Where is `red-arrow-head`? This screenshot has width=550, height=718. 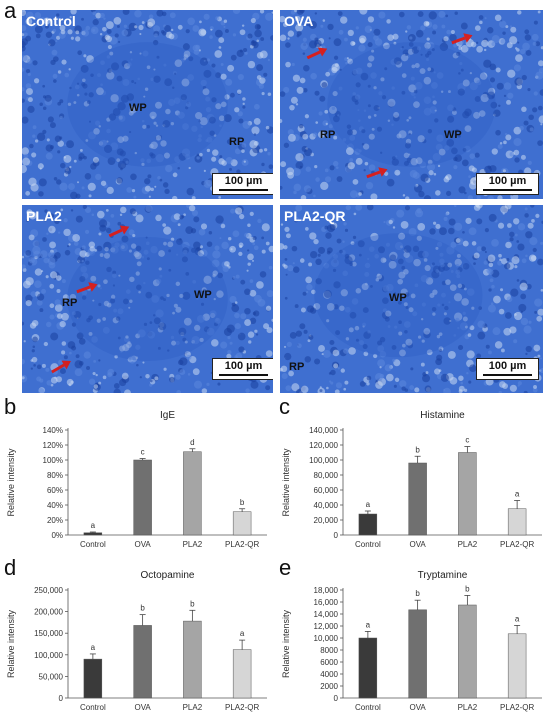 red-arrow-head is located at coordinates (468, 38).